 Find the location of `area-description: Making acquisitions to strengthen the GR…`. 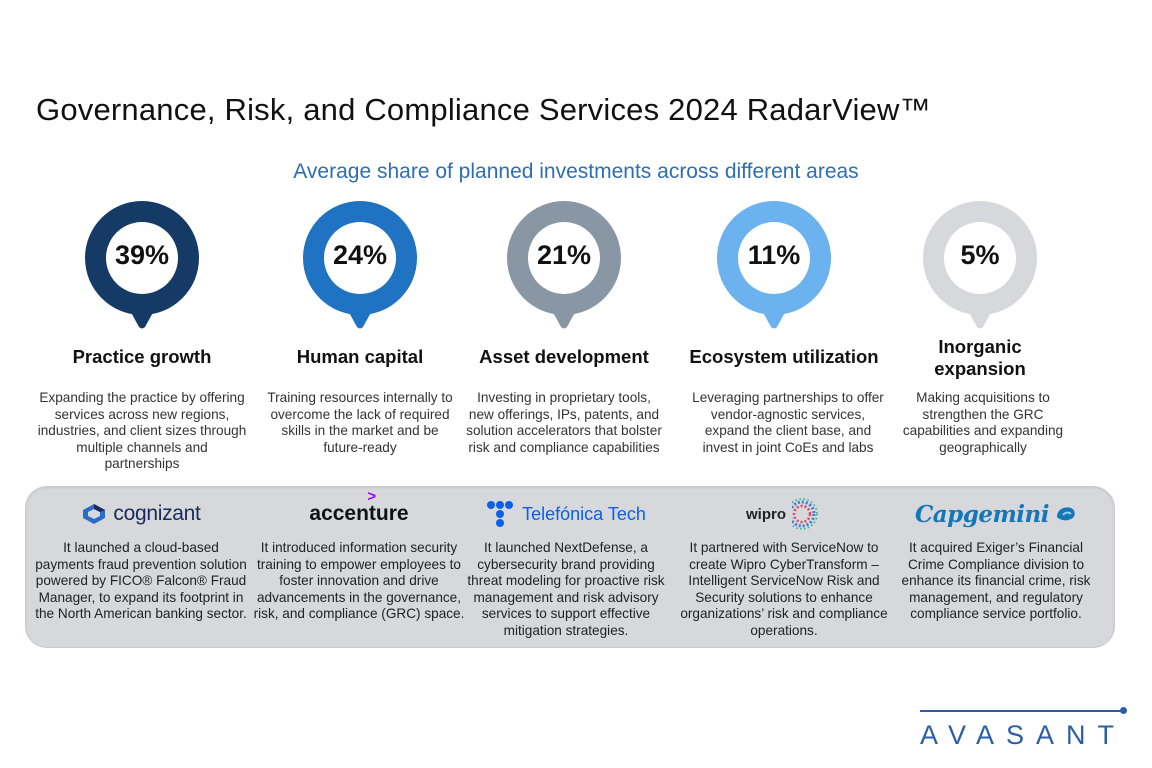

area-description: Making acquisitions to strengthen the GR… is located at coordinates (983, 422).